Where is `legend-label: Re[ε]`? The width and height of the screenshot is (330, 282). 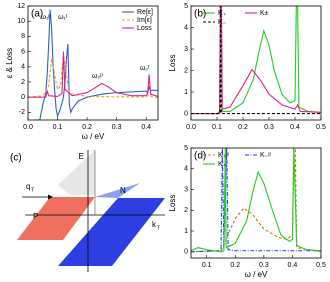 legend-label: Re[ε] is located at coordinates (145, 12).